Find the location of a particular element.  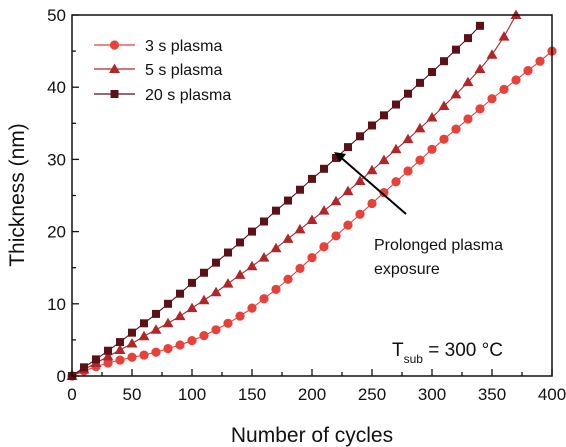

x-tick-label: 150 is located at coordinates (252, 394).